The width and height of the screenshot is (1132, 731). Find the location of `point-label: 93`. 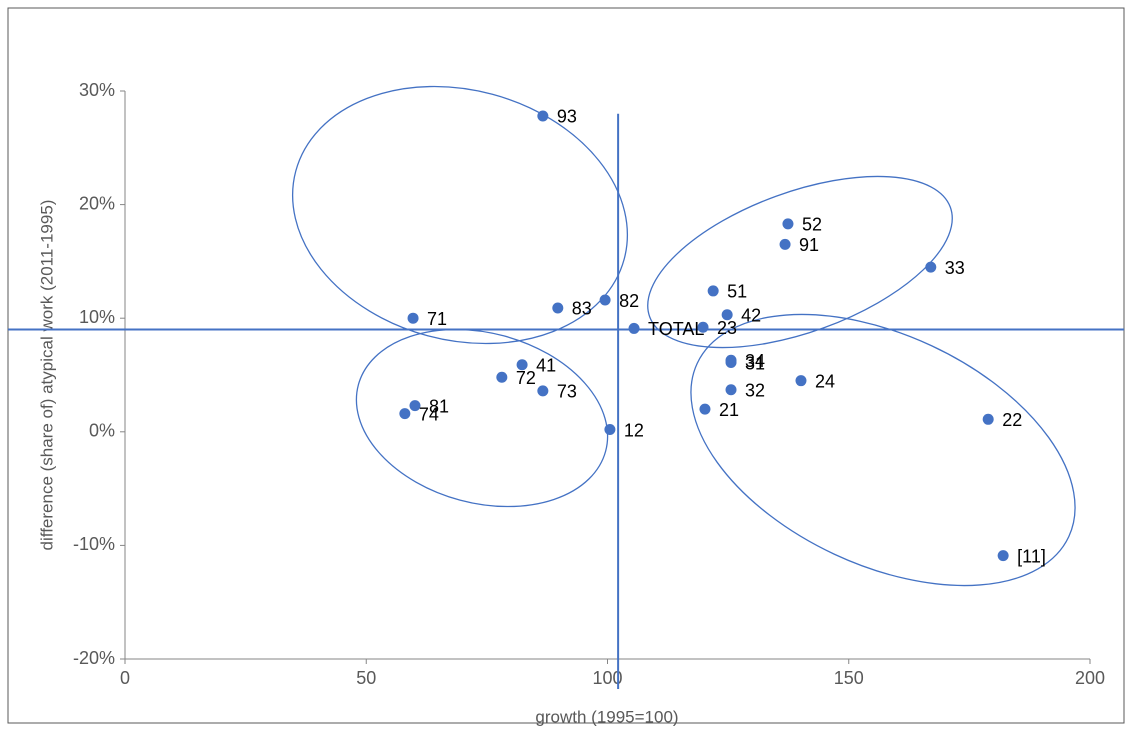

point-label: 93 is located at coordinates (567, 117).